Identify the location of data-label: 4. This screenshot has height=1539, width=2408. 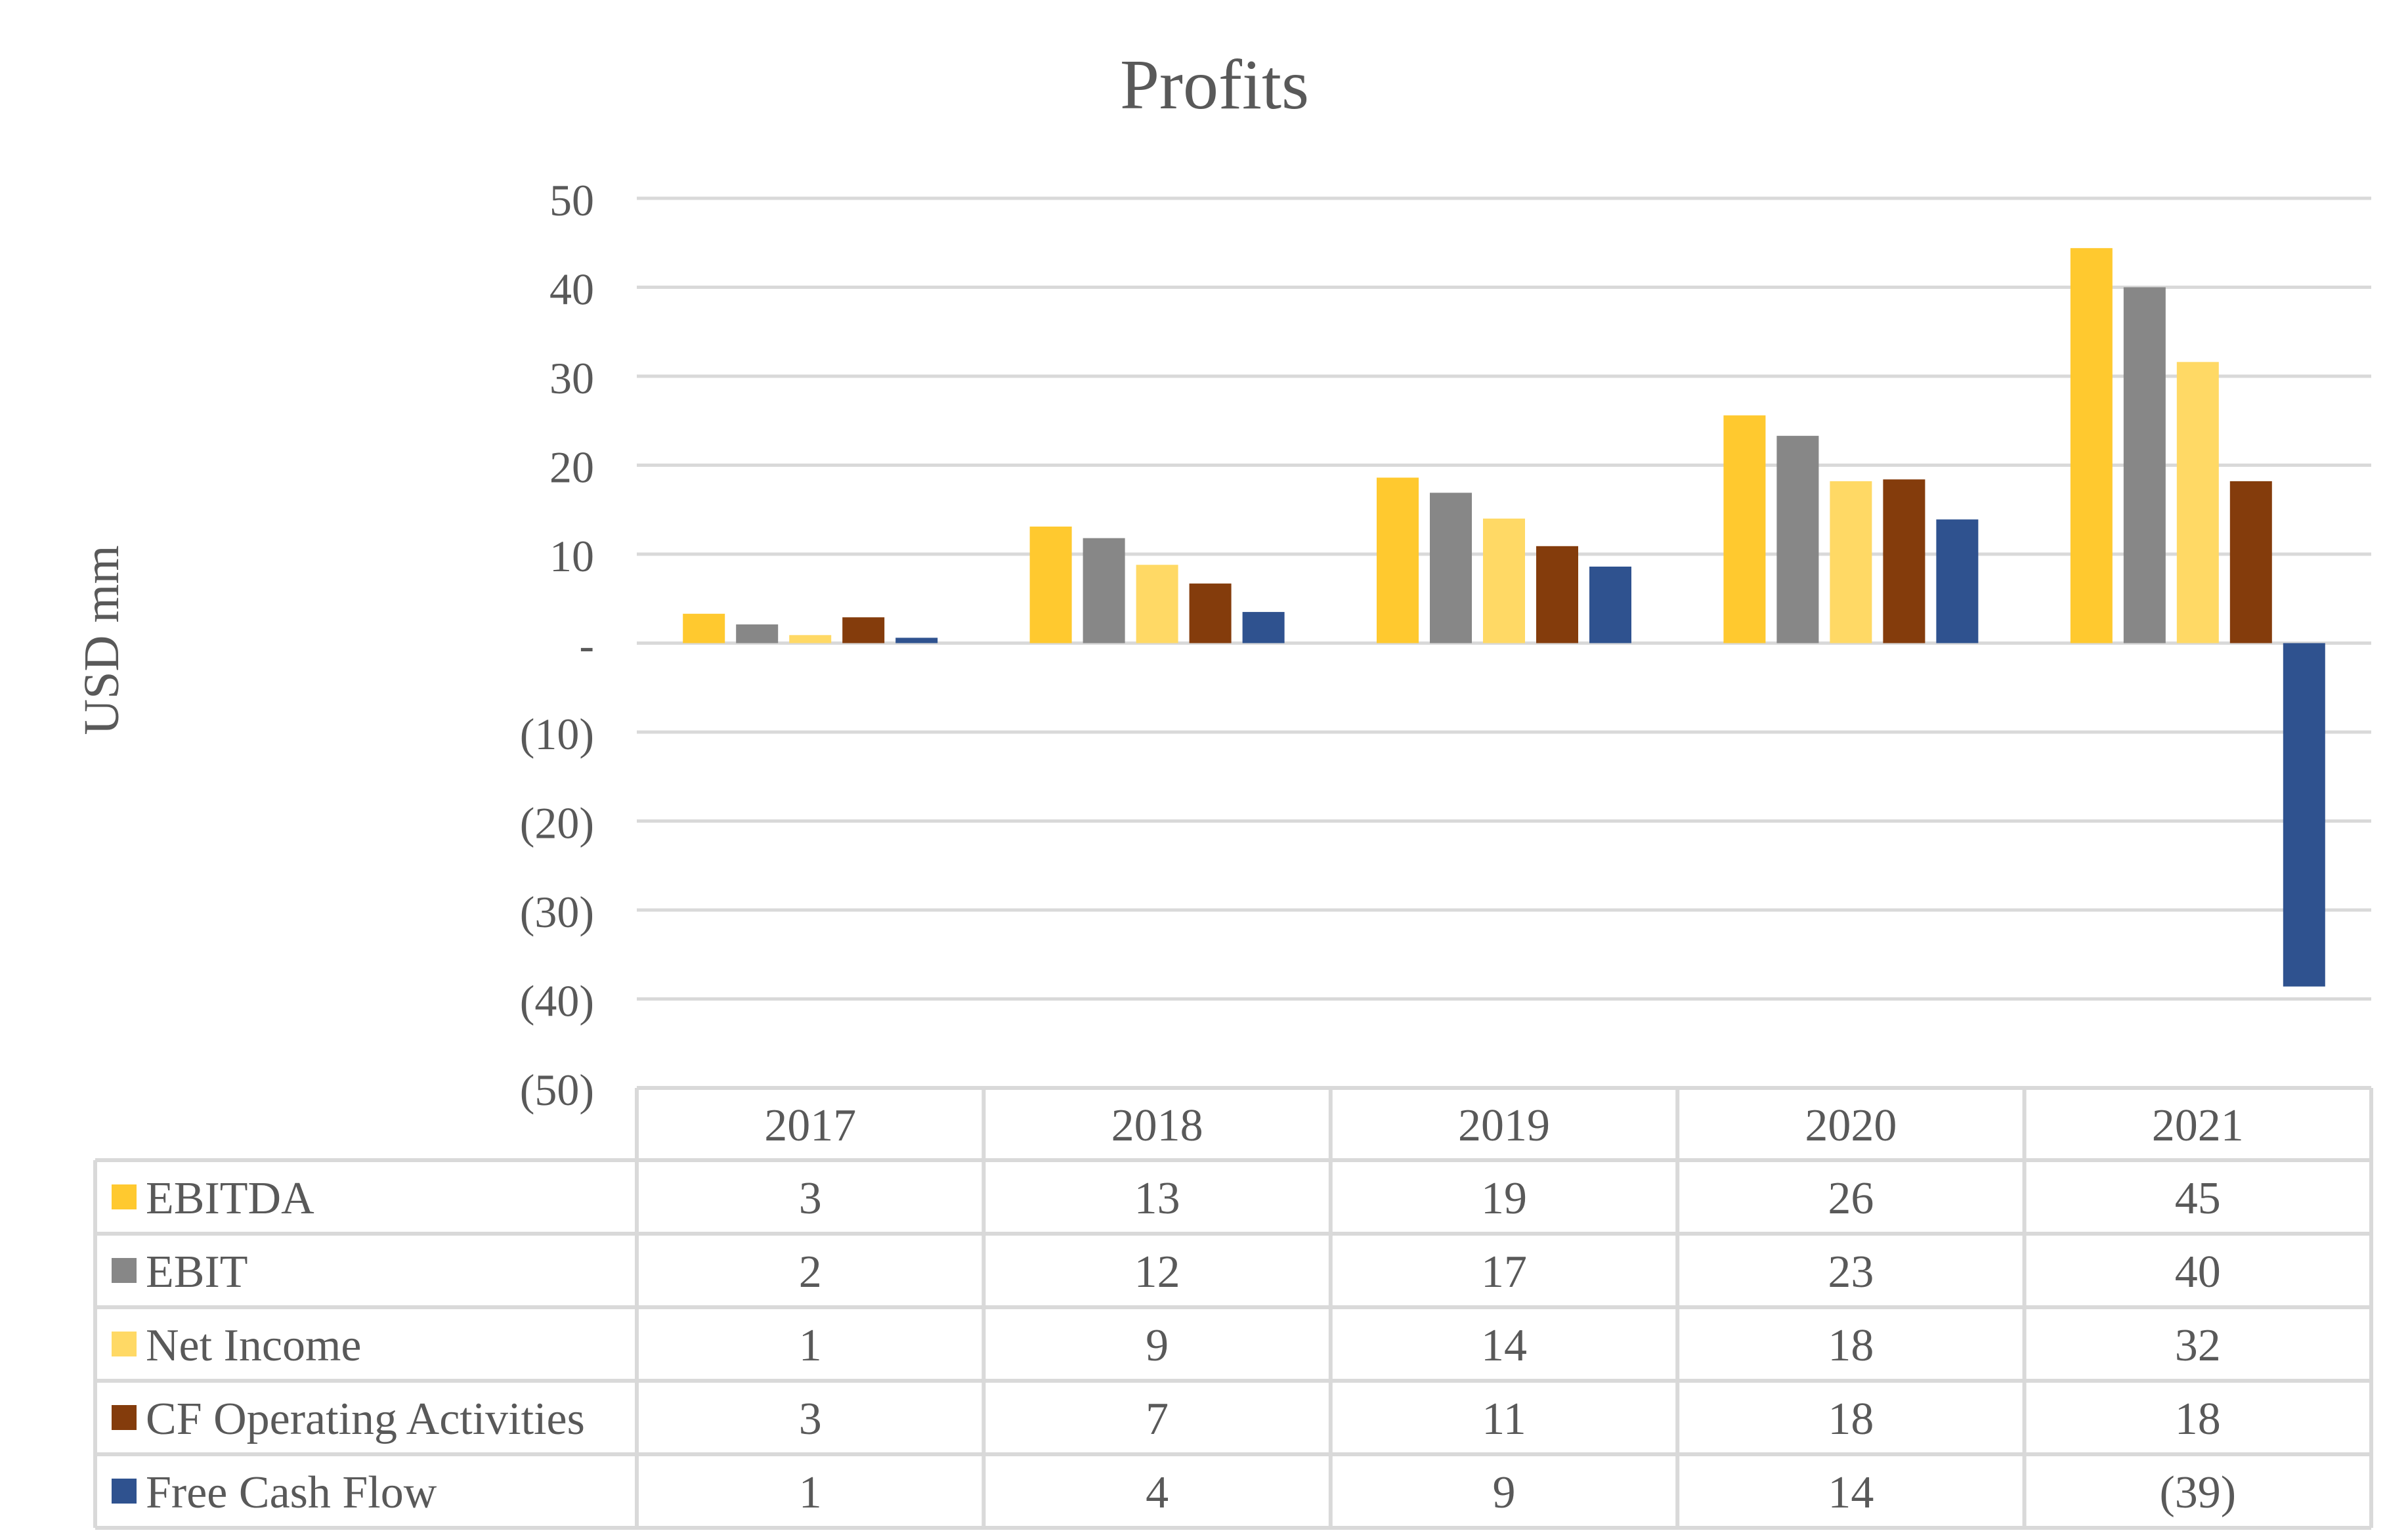
(1157, 1492).